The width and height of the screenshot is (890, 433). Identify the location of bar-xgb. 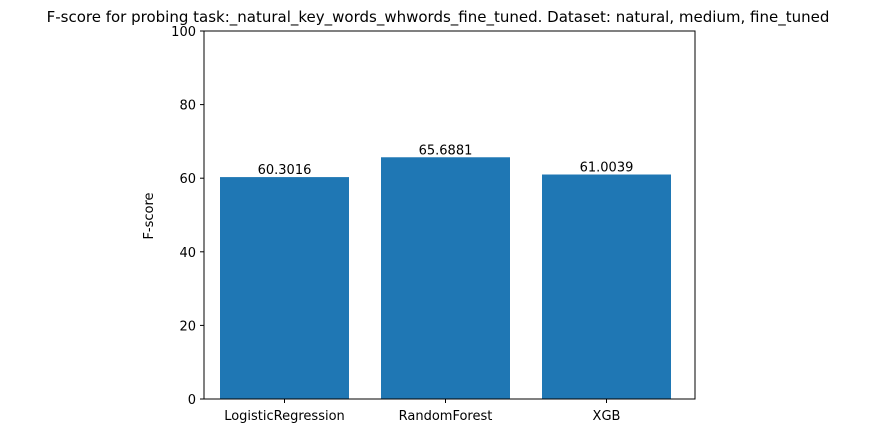
(606, 286).